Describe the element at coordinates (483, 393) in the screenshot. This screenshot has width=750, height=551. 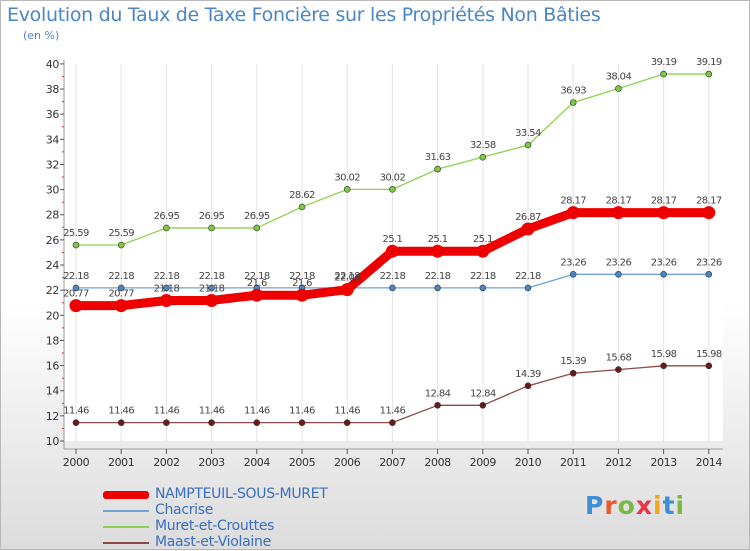
I see `data-label: 12.84` at that location.